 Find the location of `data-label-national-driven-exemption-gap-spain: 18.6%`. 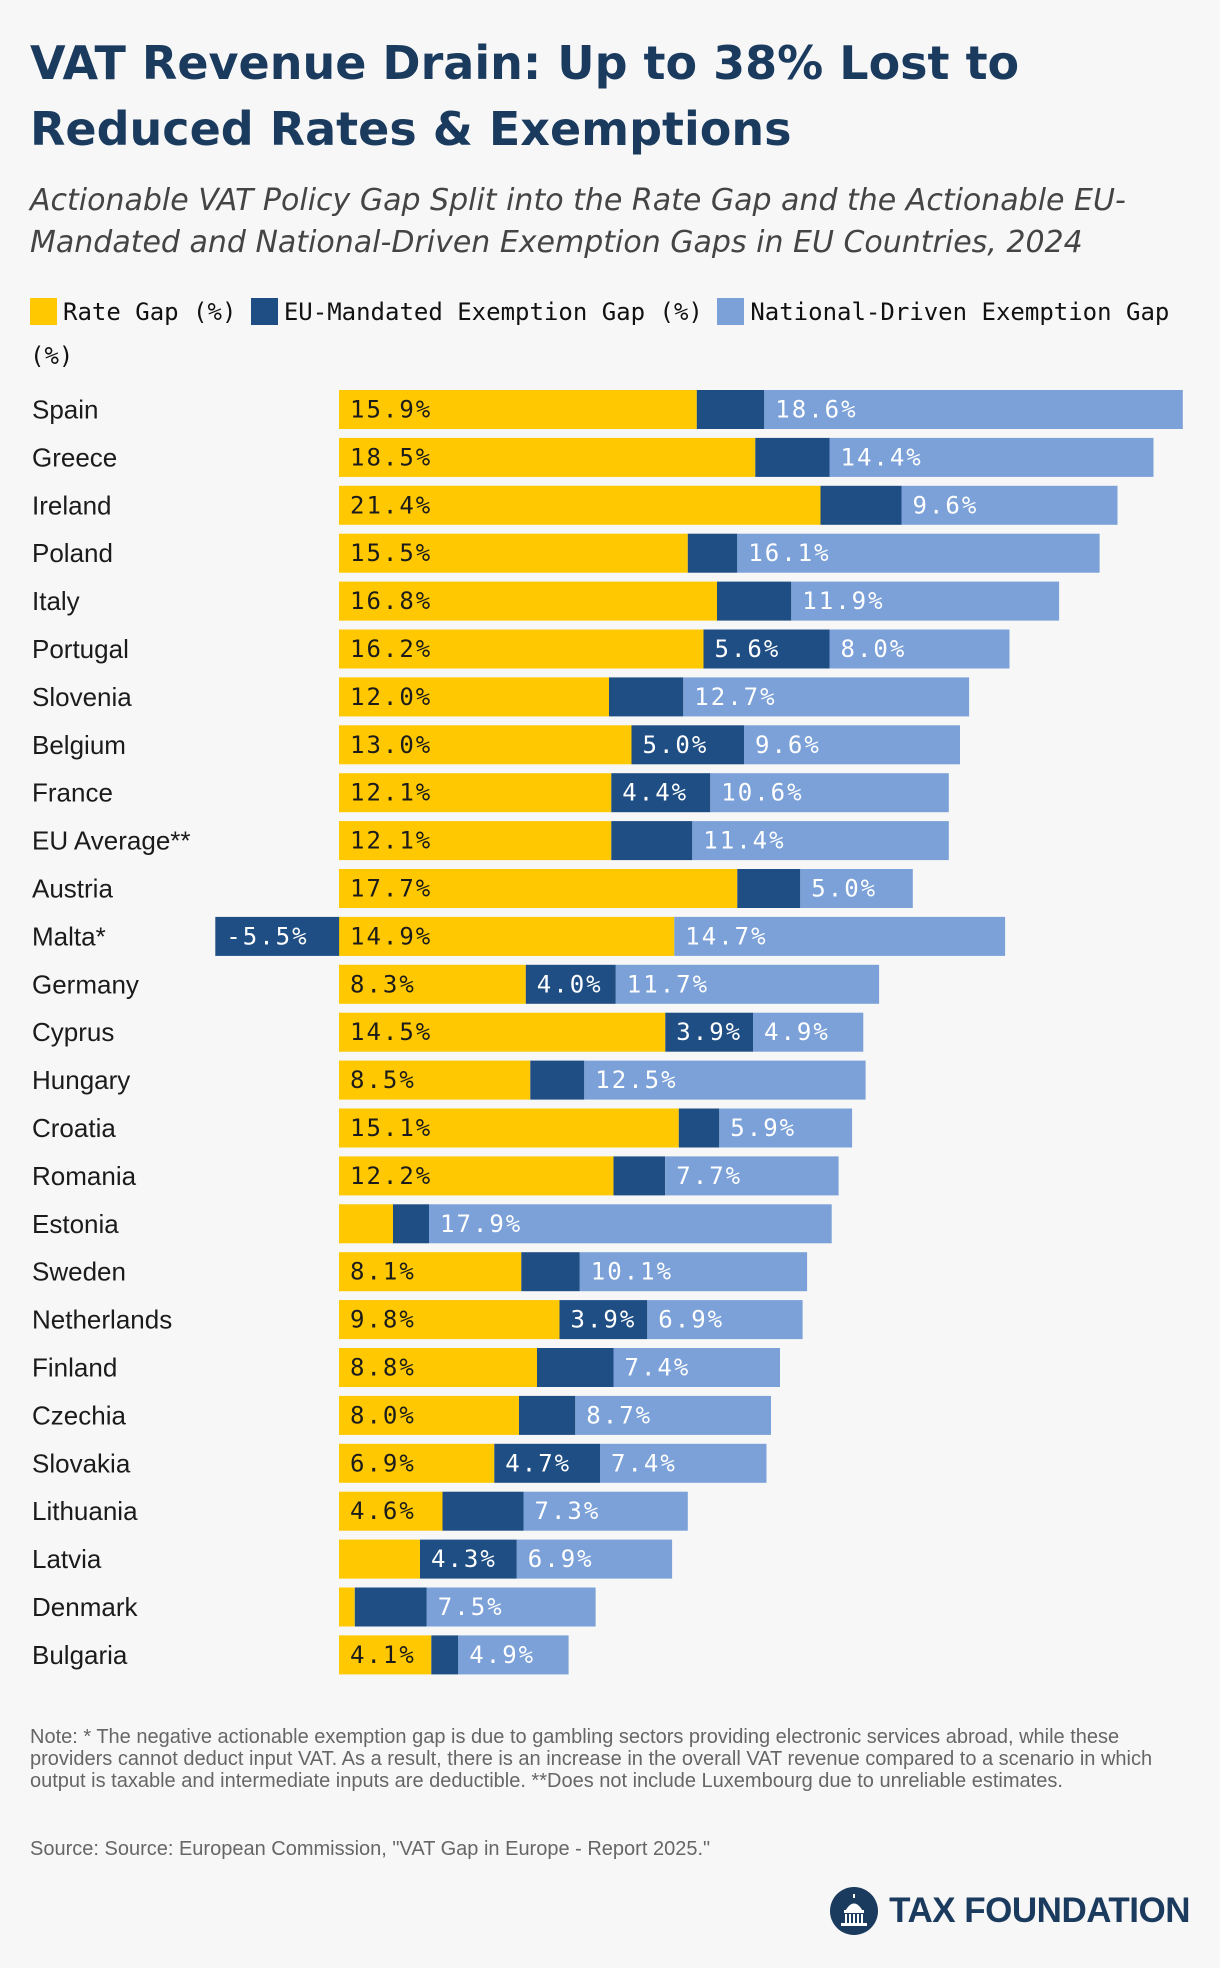

data-label-national-driven-exemption-gap-spain: 18.6% is located at coordinates (816, 410).